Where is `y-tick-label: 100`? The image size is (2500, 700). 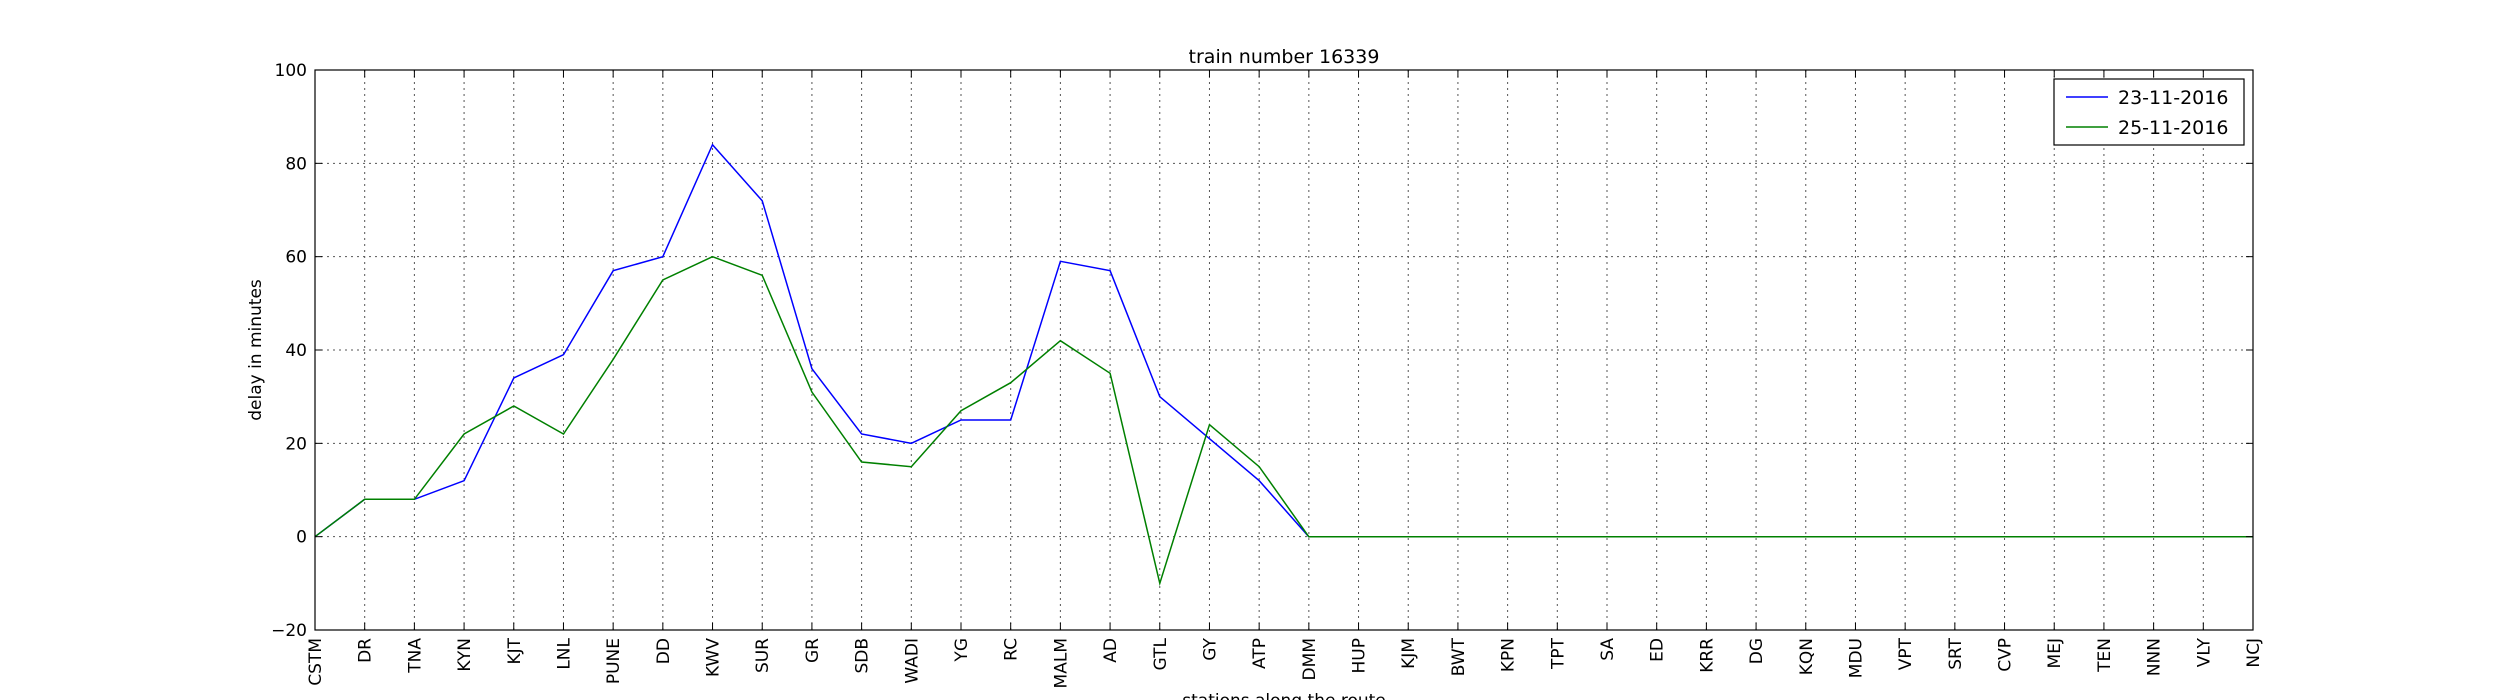 y-tick-label: 100 is located at coordinates (291, 71).